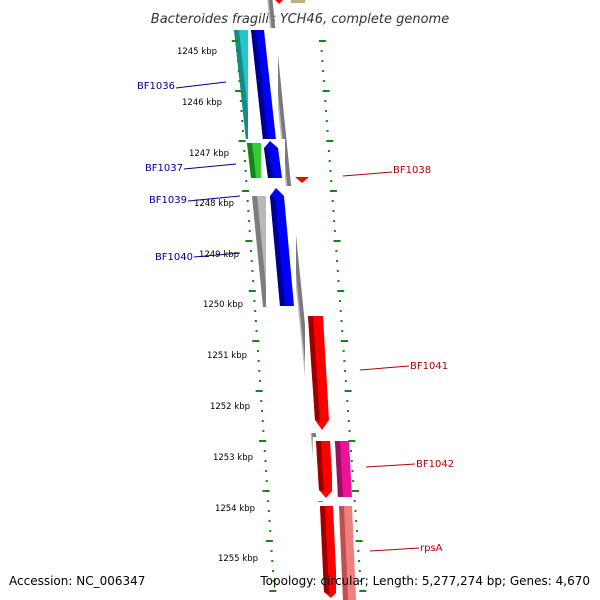 The width and height of the screenshot is (600, 600). Describe the element at coordinates (202, 103) in the screenshot. I see `kbp-label: 1246 kbp` at that location.